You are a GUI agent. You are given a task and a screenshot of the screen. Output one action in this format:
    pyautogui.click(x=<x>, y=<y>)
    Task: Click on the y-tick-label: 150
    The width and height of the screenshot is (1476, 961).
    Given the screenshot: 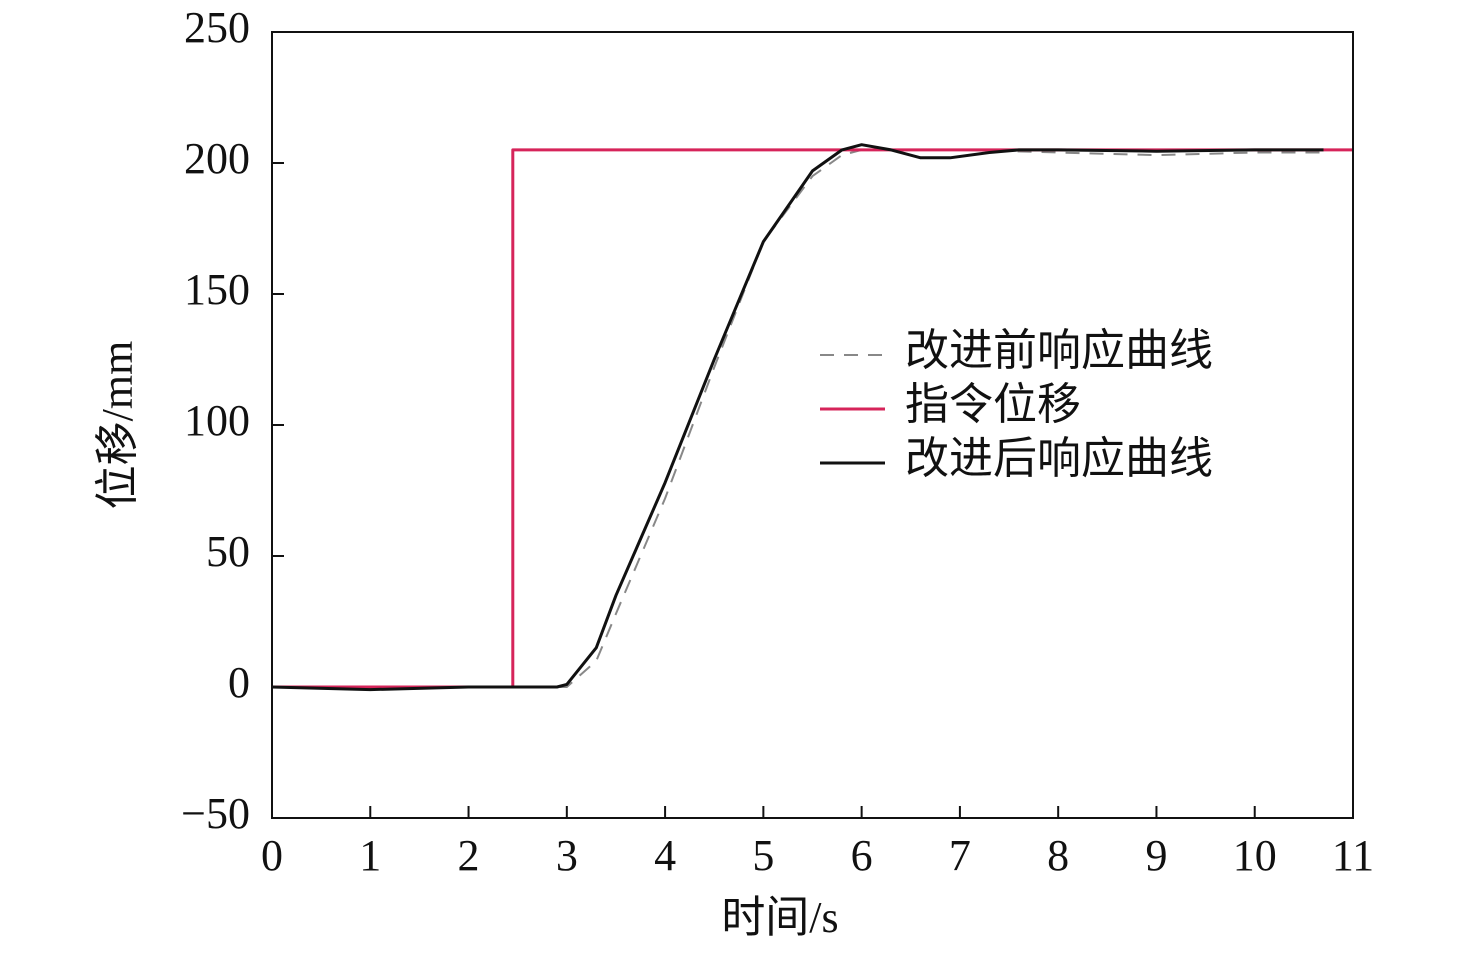 What is the action you would take?
    pyautogui.click(x=217, y=289)
    